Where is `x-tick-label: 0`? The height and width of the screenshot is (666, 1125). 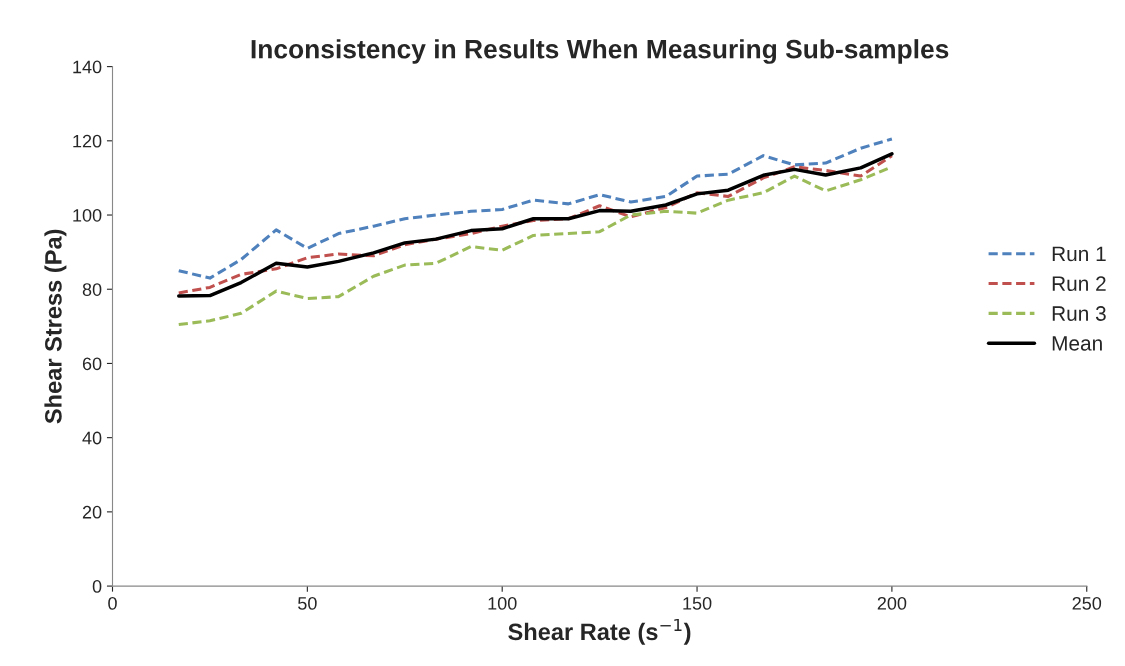
x-tick-label: 0 is located at coordinates (112, 603).